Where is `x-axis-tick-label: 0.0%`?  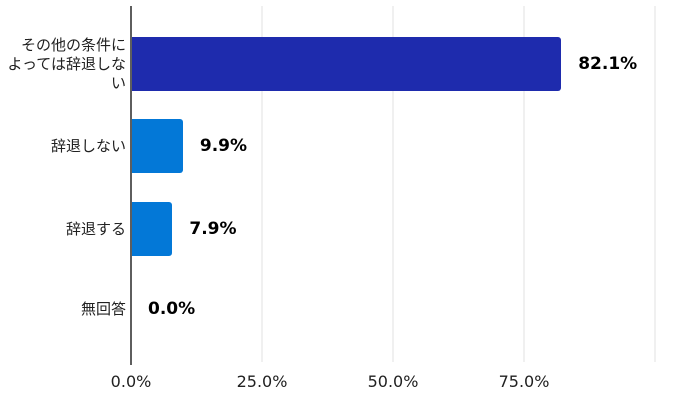
x-axis-tick-label: 0.0% is located at coordinates (131, 381).